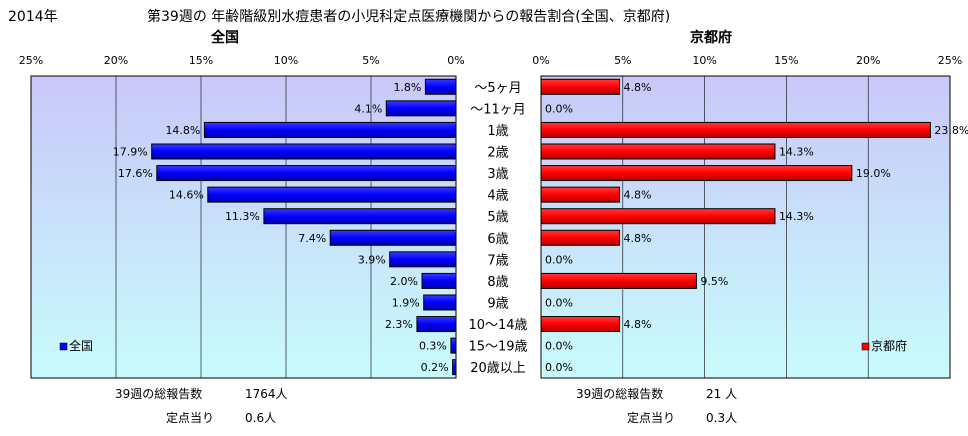 Image resolution: width=968 pixels, height=436 pixels. Describe the element at coordinates (158, 393) in the screenshot. I see `national-total-label: 39週の総報告数` at that location.